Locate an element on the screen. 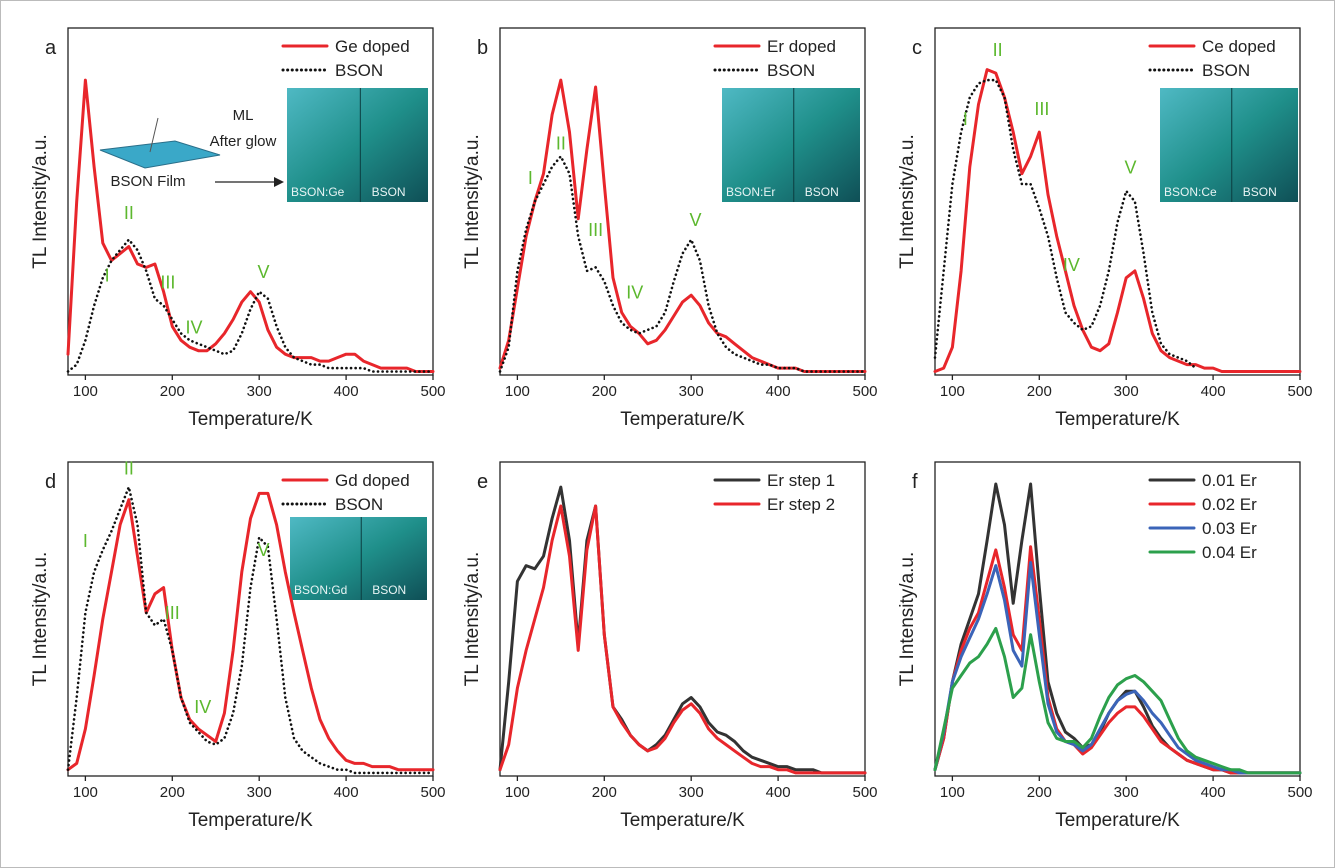 The image size is (1335, 868). inset-label: BSON:Gd is located at coordinates (320, 590).